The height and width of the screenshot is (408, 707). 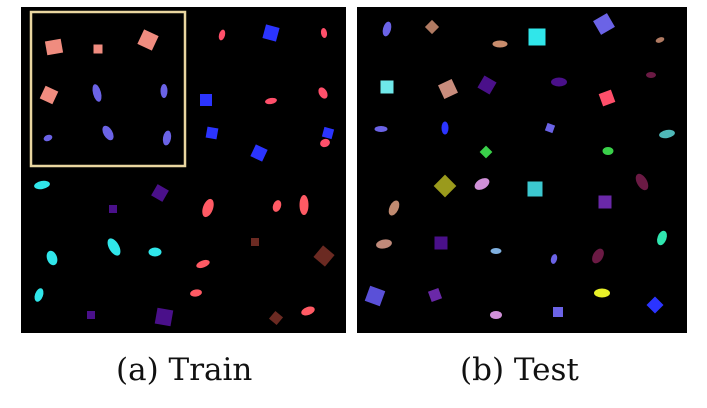 I want to click on test-caption: (b) Test, so click(x=519, y=370).